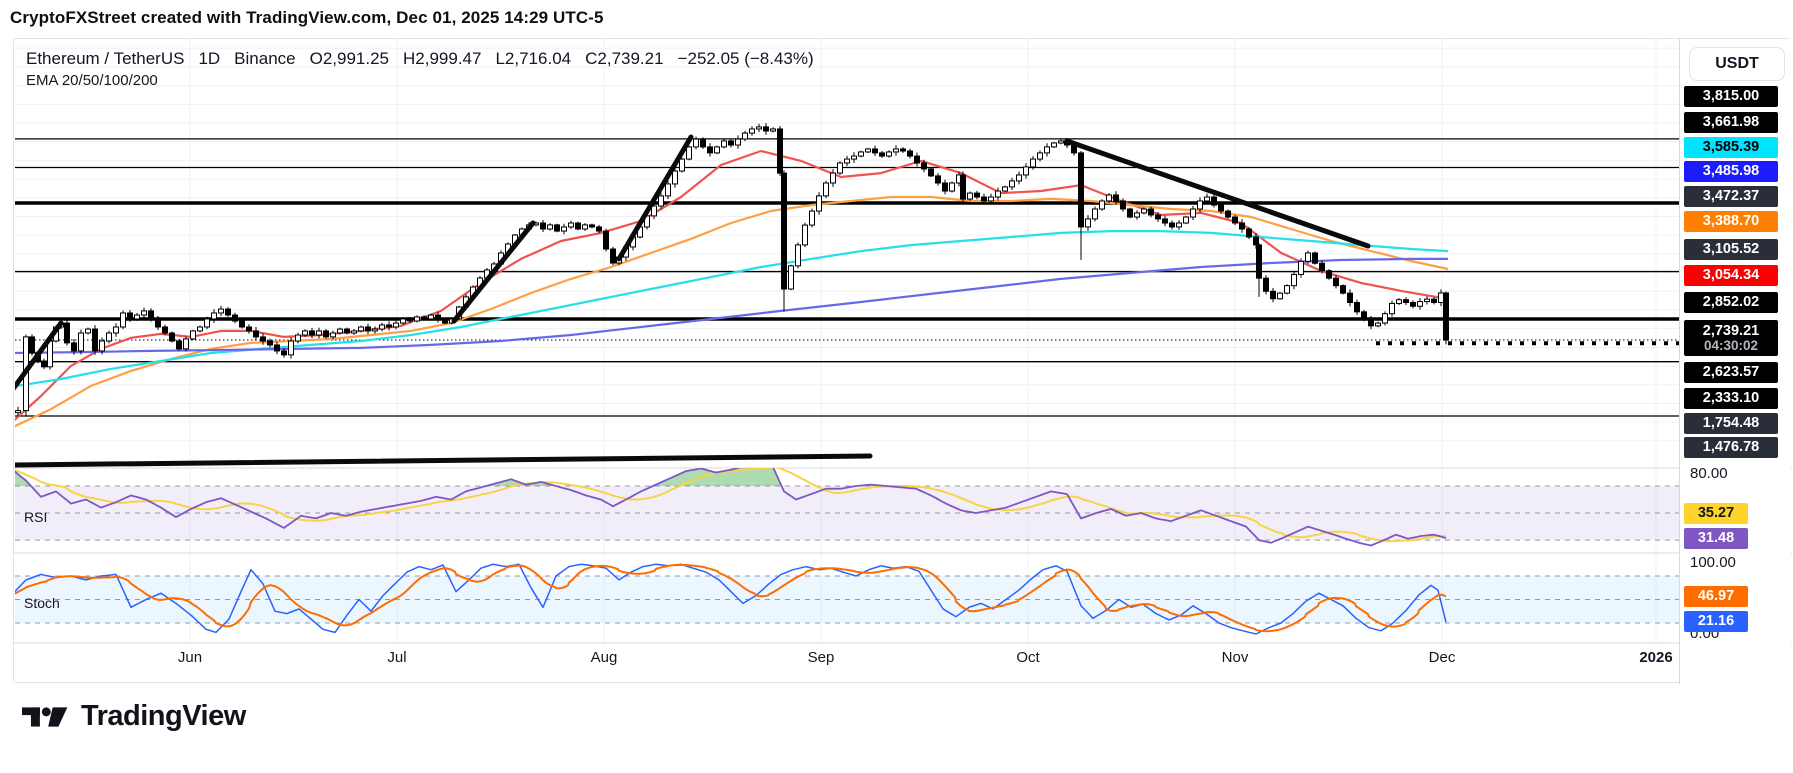  Describe the element at coordinates (1737, 64) in the screenshot. I see `currency-toggle-button: USDT` at that location.